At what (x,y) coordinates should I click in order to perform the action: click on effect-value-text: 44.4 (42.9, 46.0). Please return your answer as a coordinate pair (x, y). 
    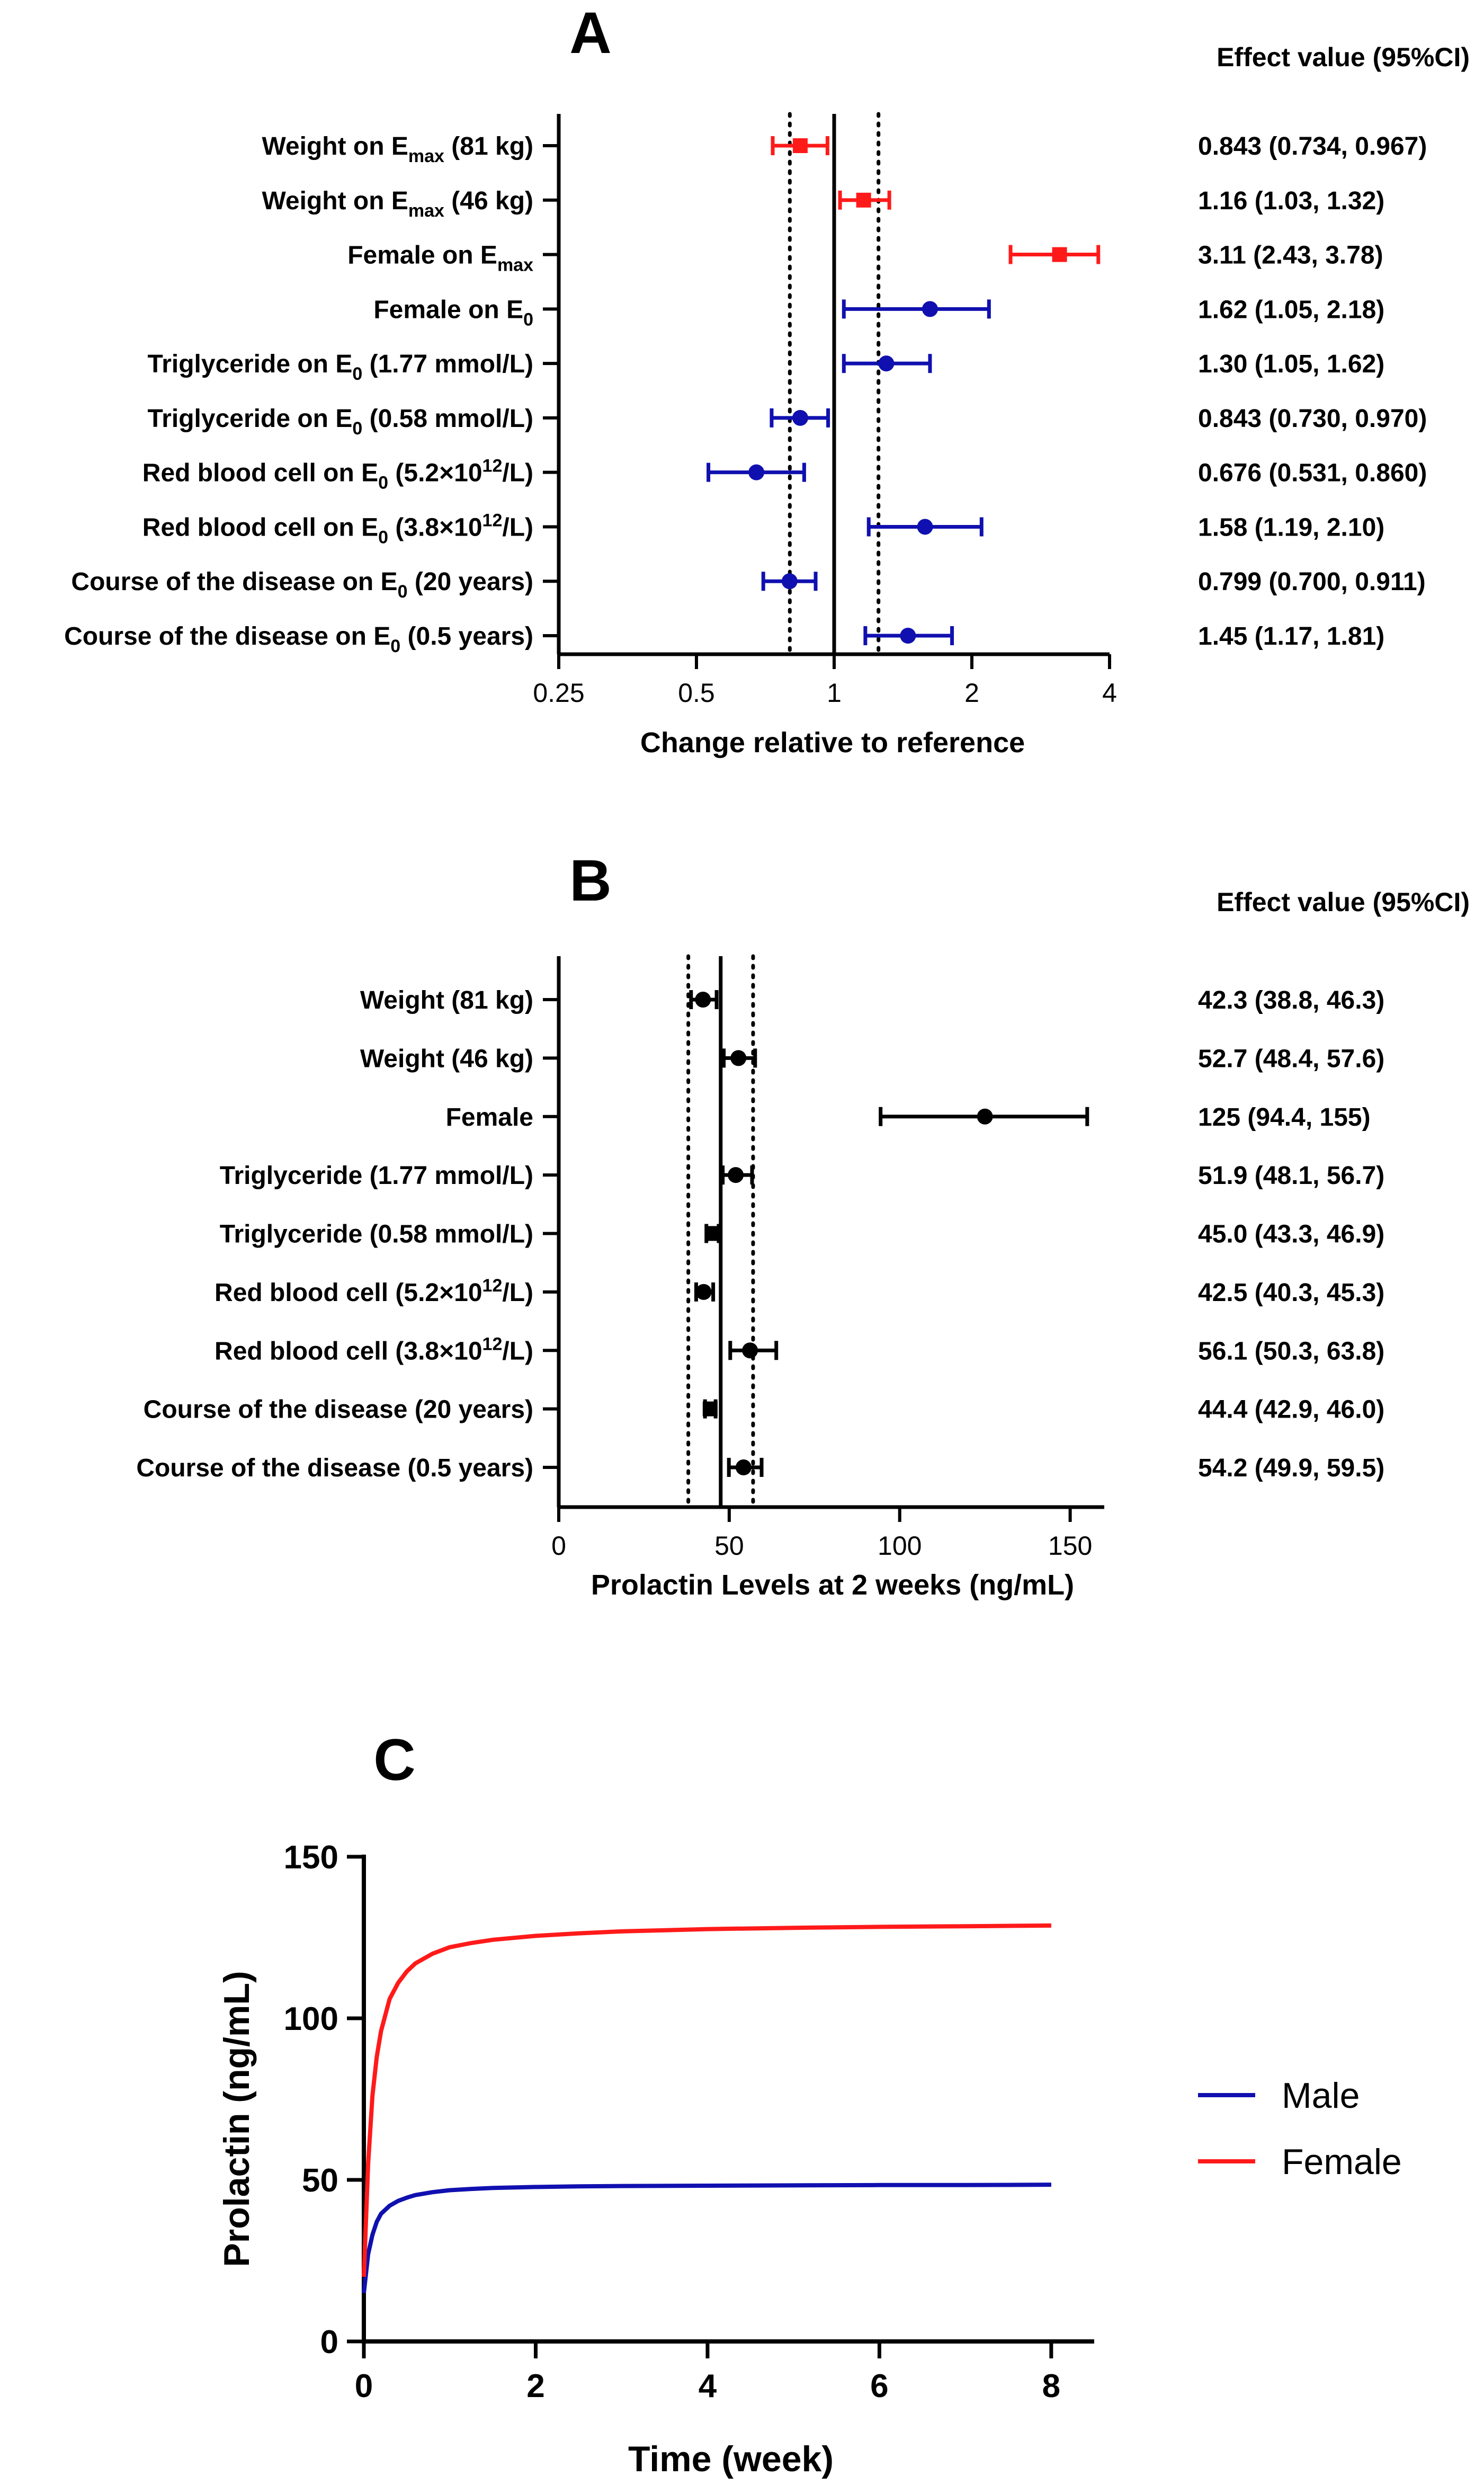
    Looking at the image, I should click on (1291, 1410).